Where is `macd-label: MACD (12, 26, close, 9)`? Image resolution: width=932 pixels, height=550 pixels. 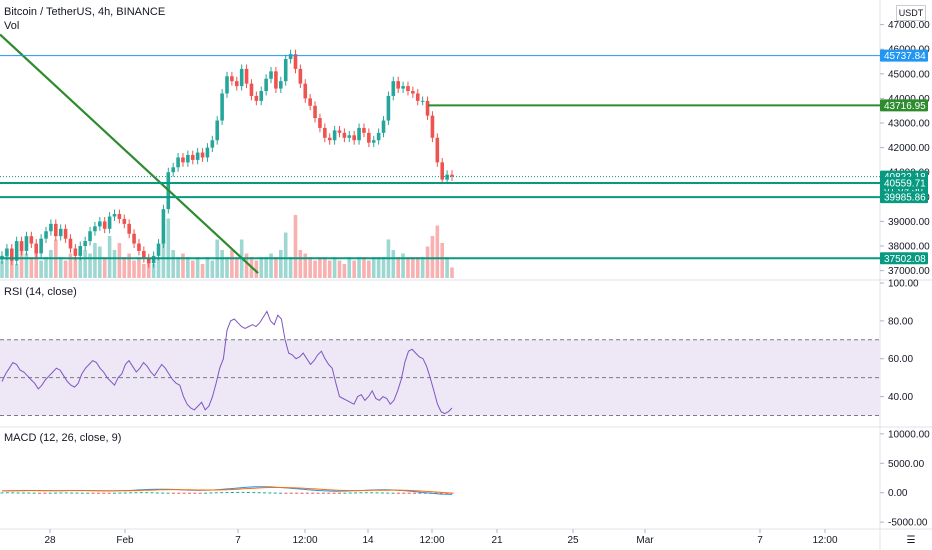
macd-label: MACD (12, 26, close, 9) is located at coordinates (63, 438).